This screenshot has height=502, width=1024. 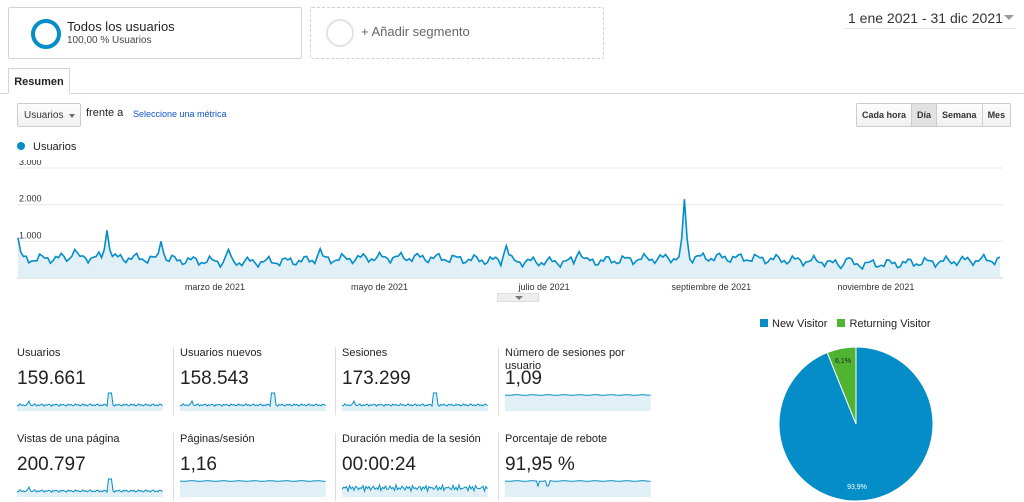 I want to click on x-tick-label: marzo de 2021, so click(x=215, y=287).